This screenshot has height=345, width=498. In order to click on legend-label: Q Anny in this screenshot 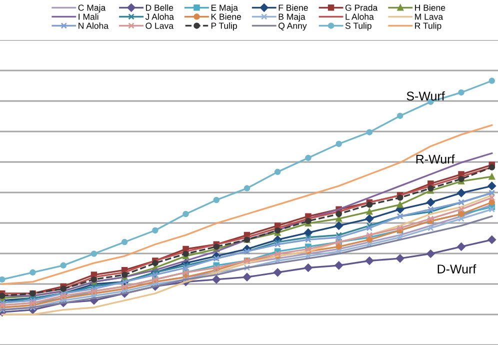, I will do `click(292, 26)`.